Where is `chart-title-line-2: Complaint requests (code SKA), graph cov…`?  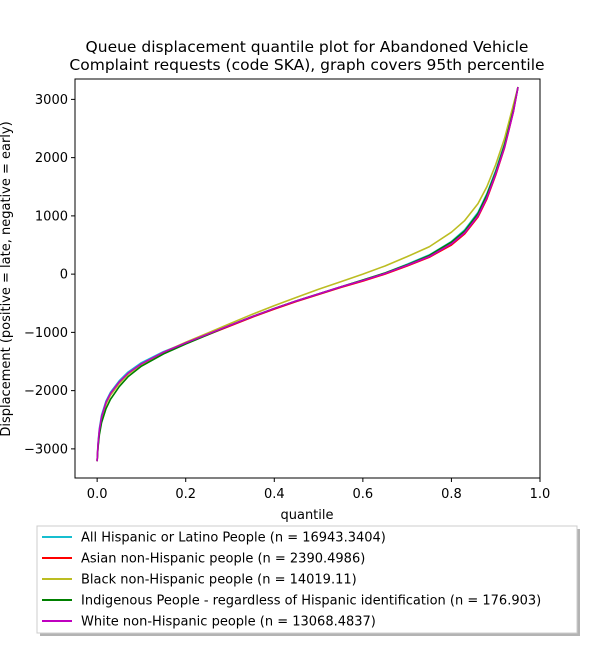 chart-title-line-2: Complaint requests (code SKA), graph cov… is located at coordinates (306, 65).